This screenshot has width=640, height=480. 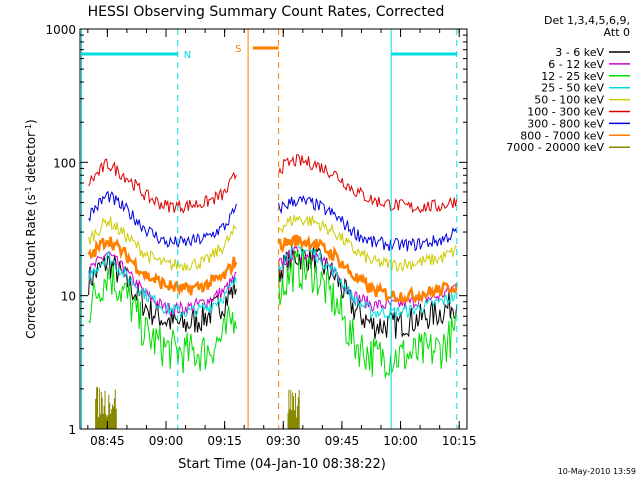 I want to click on y-axis-label-mid: detector, so click(x=31, y=159).